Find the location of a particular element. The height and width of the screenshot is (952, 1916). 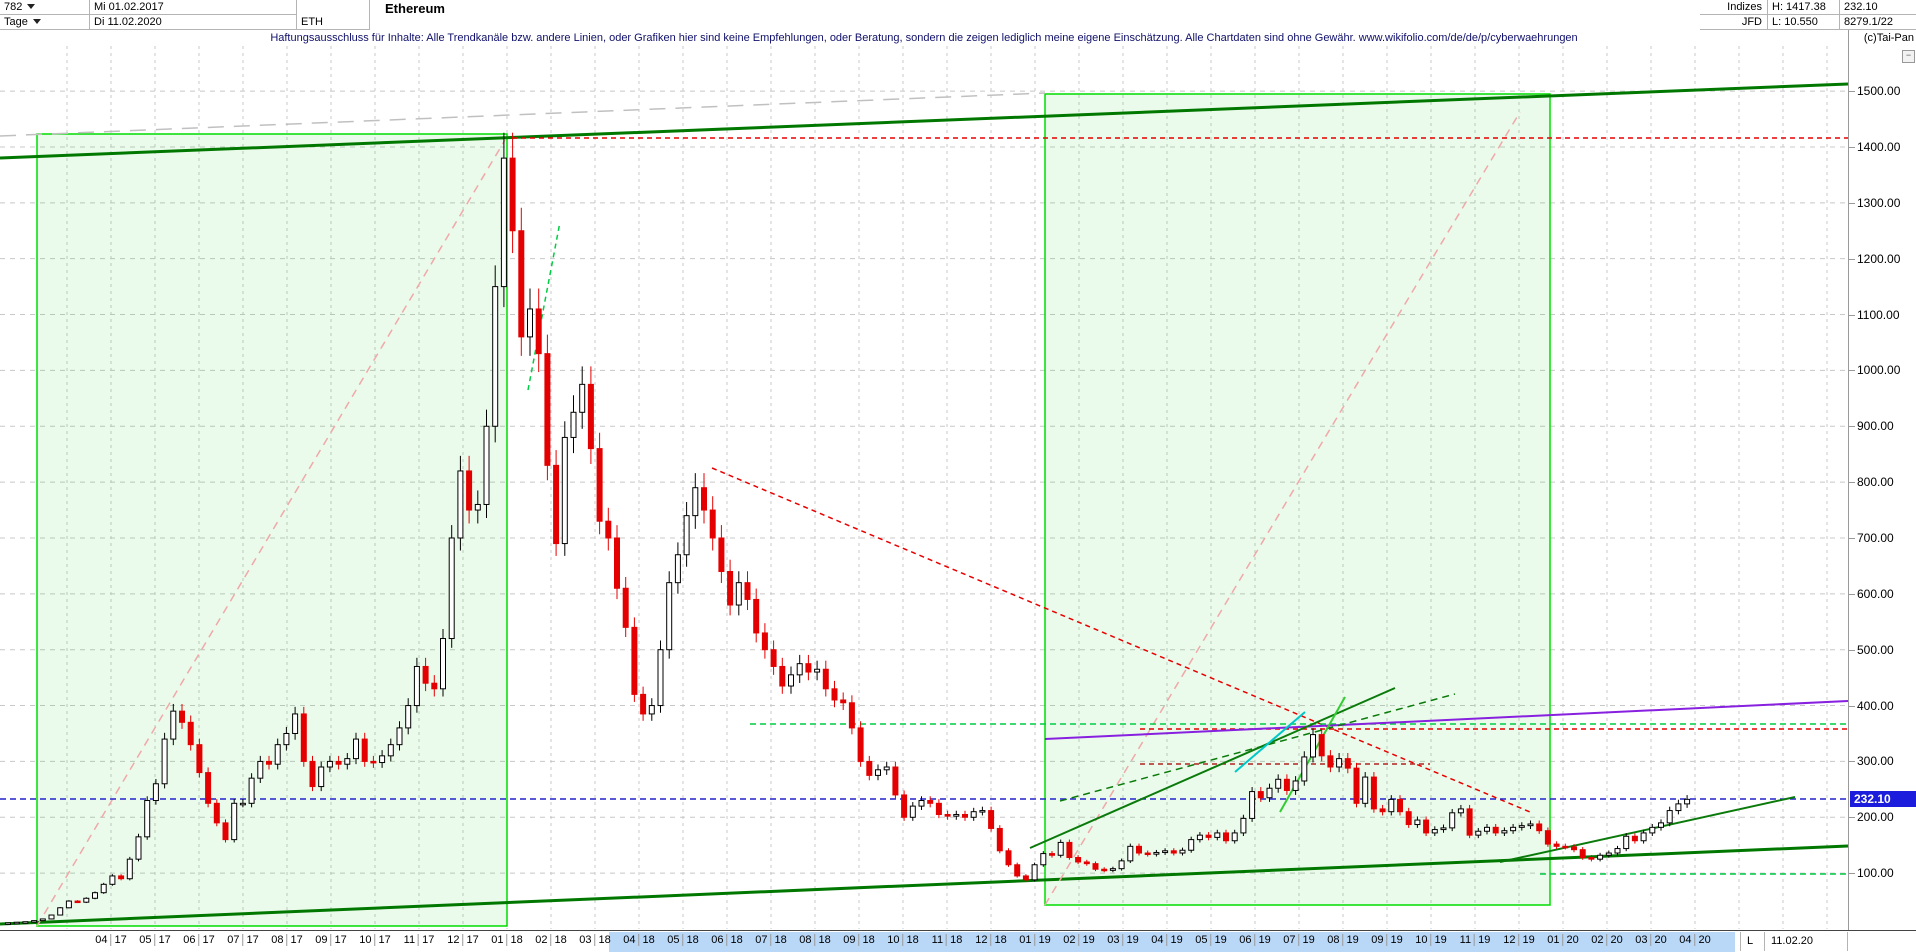

date-axis-label: 06 18 is located at coordinates (727, 940).